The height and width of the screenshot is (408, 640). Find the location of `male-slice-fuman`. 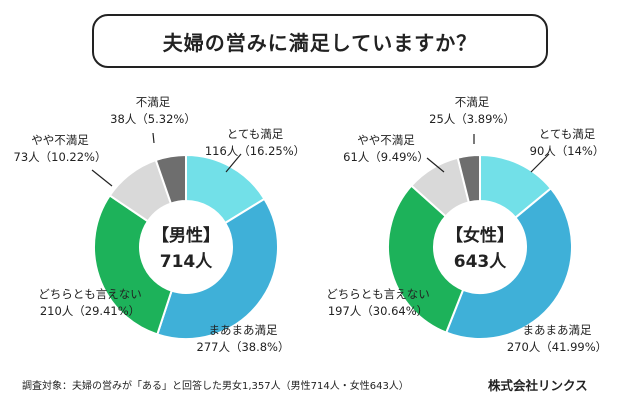

male-slice-fuman is located at coordinates (170, 179).